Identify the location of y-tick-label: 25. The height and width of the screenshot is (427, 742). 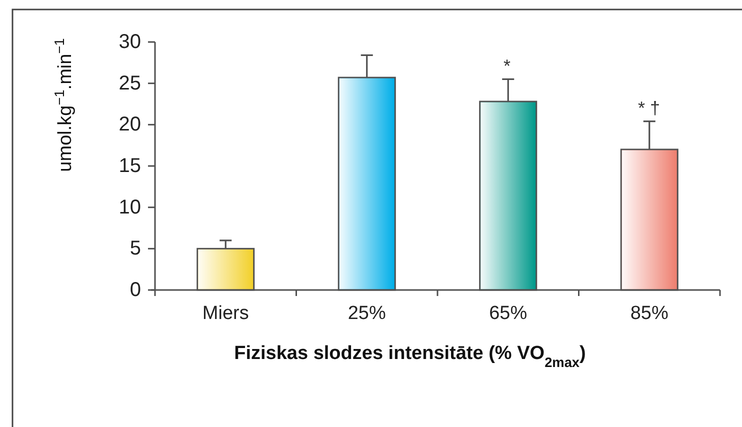
(129, 83).